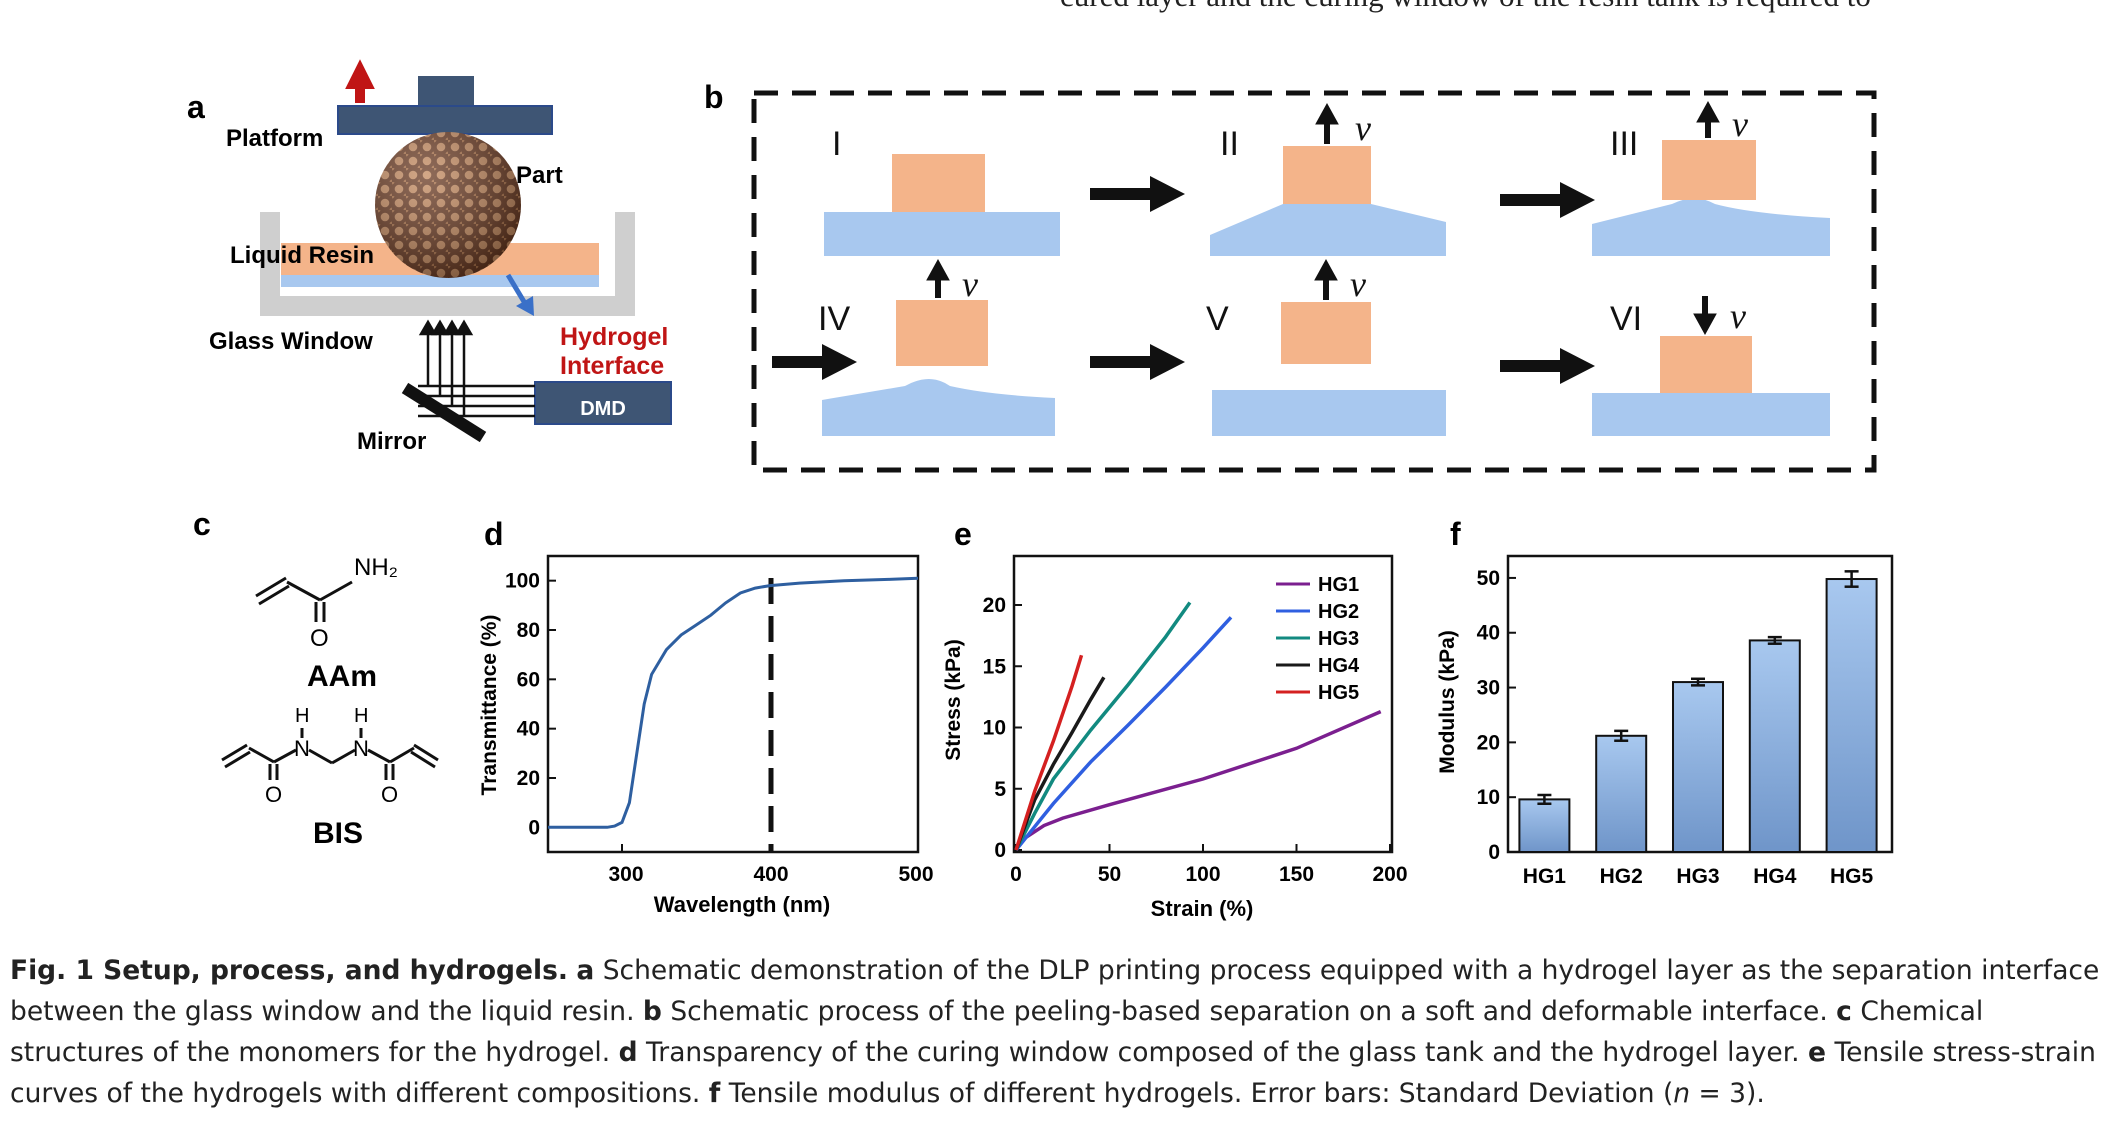 The height and width of the screenshot is (1126, 2122). Describe the element at coordinates (319, 638) in the screenshot. I see `aam-oxygen: O` at that location.